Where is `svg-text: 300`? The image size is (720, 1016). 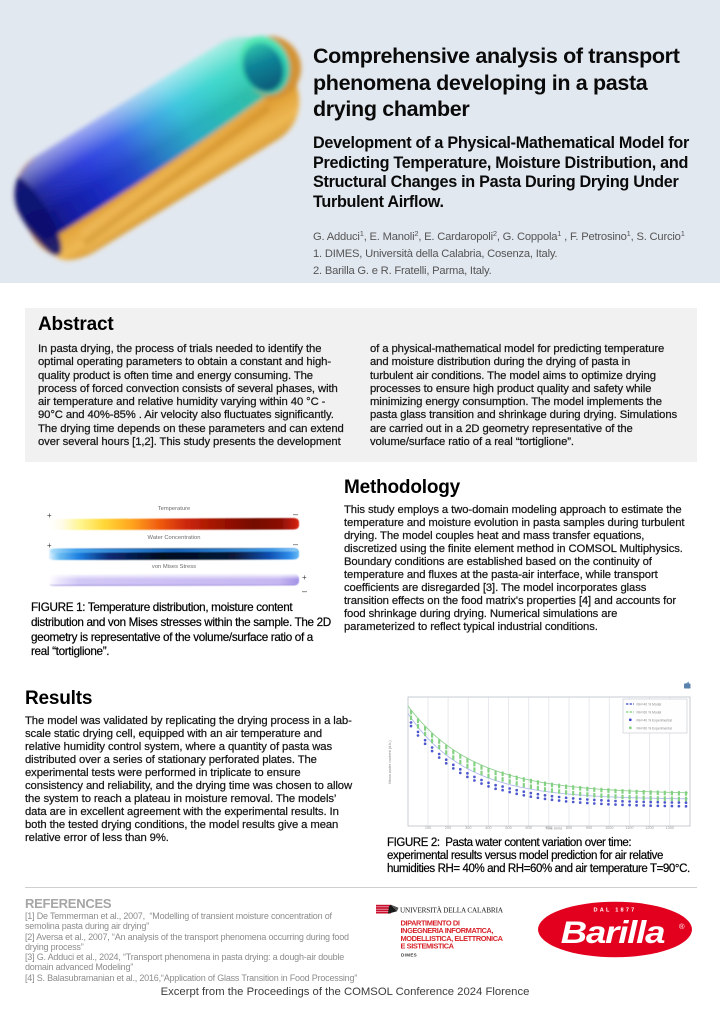
svg-text: 300 is located at coordinates (468, 828).